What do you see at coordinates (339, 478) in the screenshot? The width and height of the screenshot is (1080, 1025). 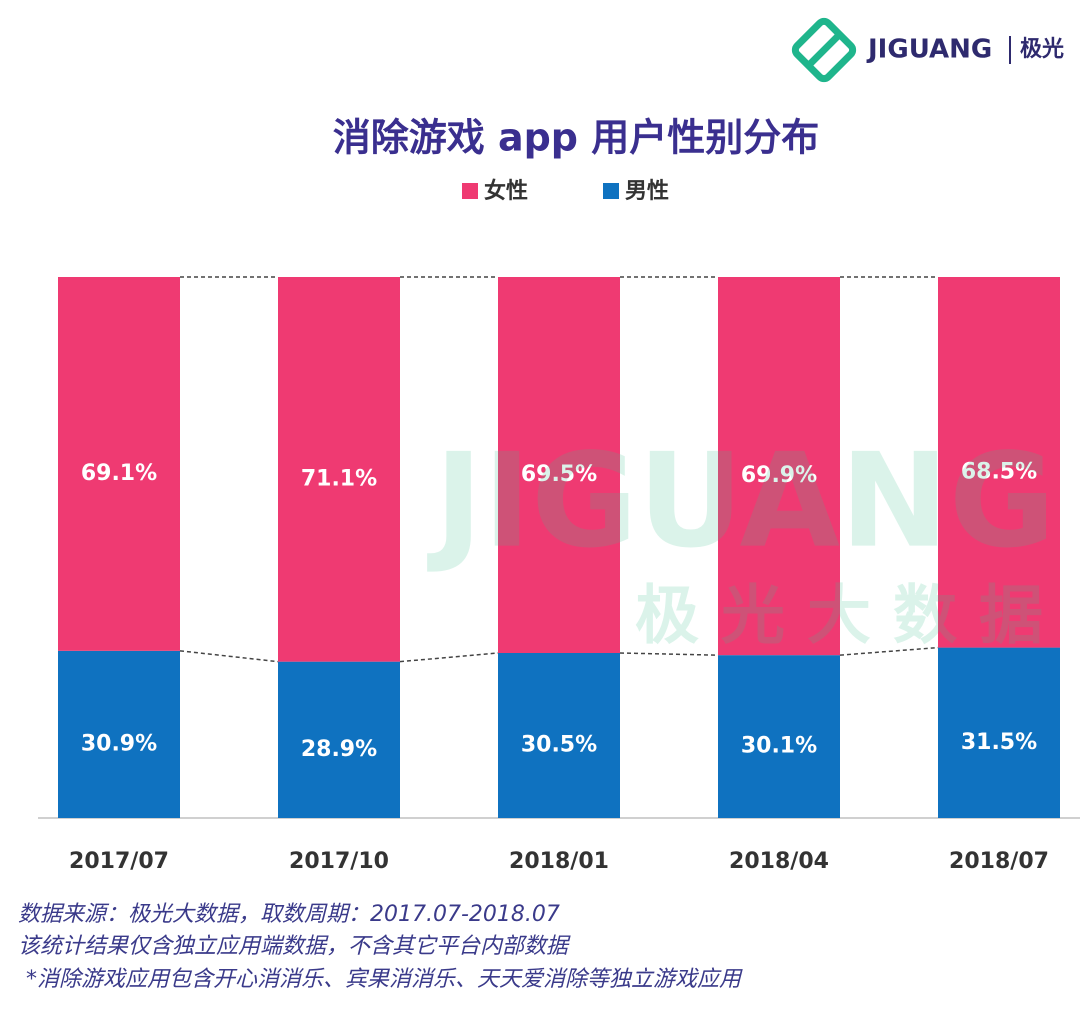 I see `value-label: 71.1%` at bounding box center [339, 478].